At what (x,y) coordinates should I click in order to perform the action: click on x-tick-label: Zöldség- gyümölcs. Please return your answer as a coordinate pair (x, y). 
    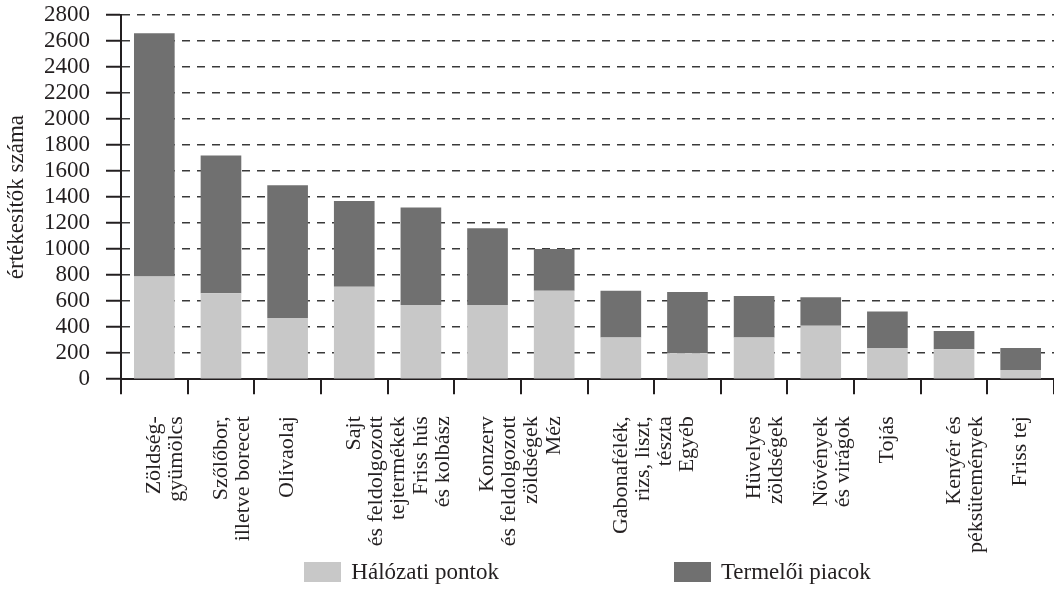
    Looking at the image, I should click on (164, 459).